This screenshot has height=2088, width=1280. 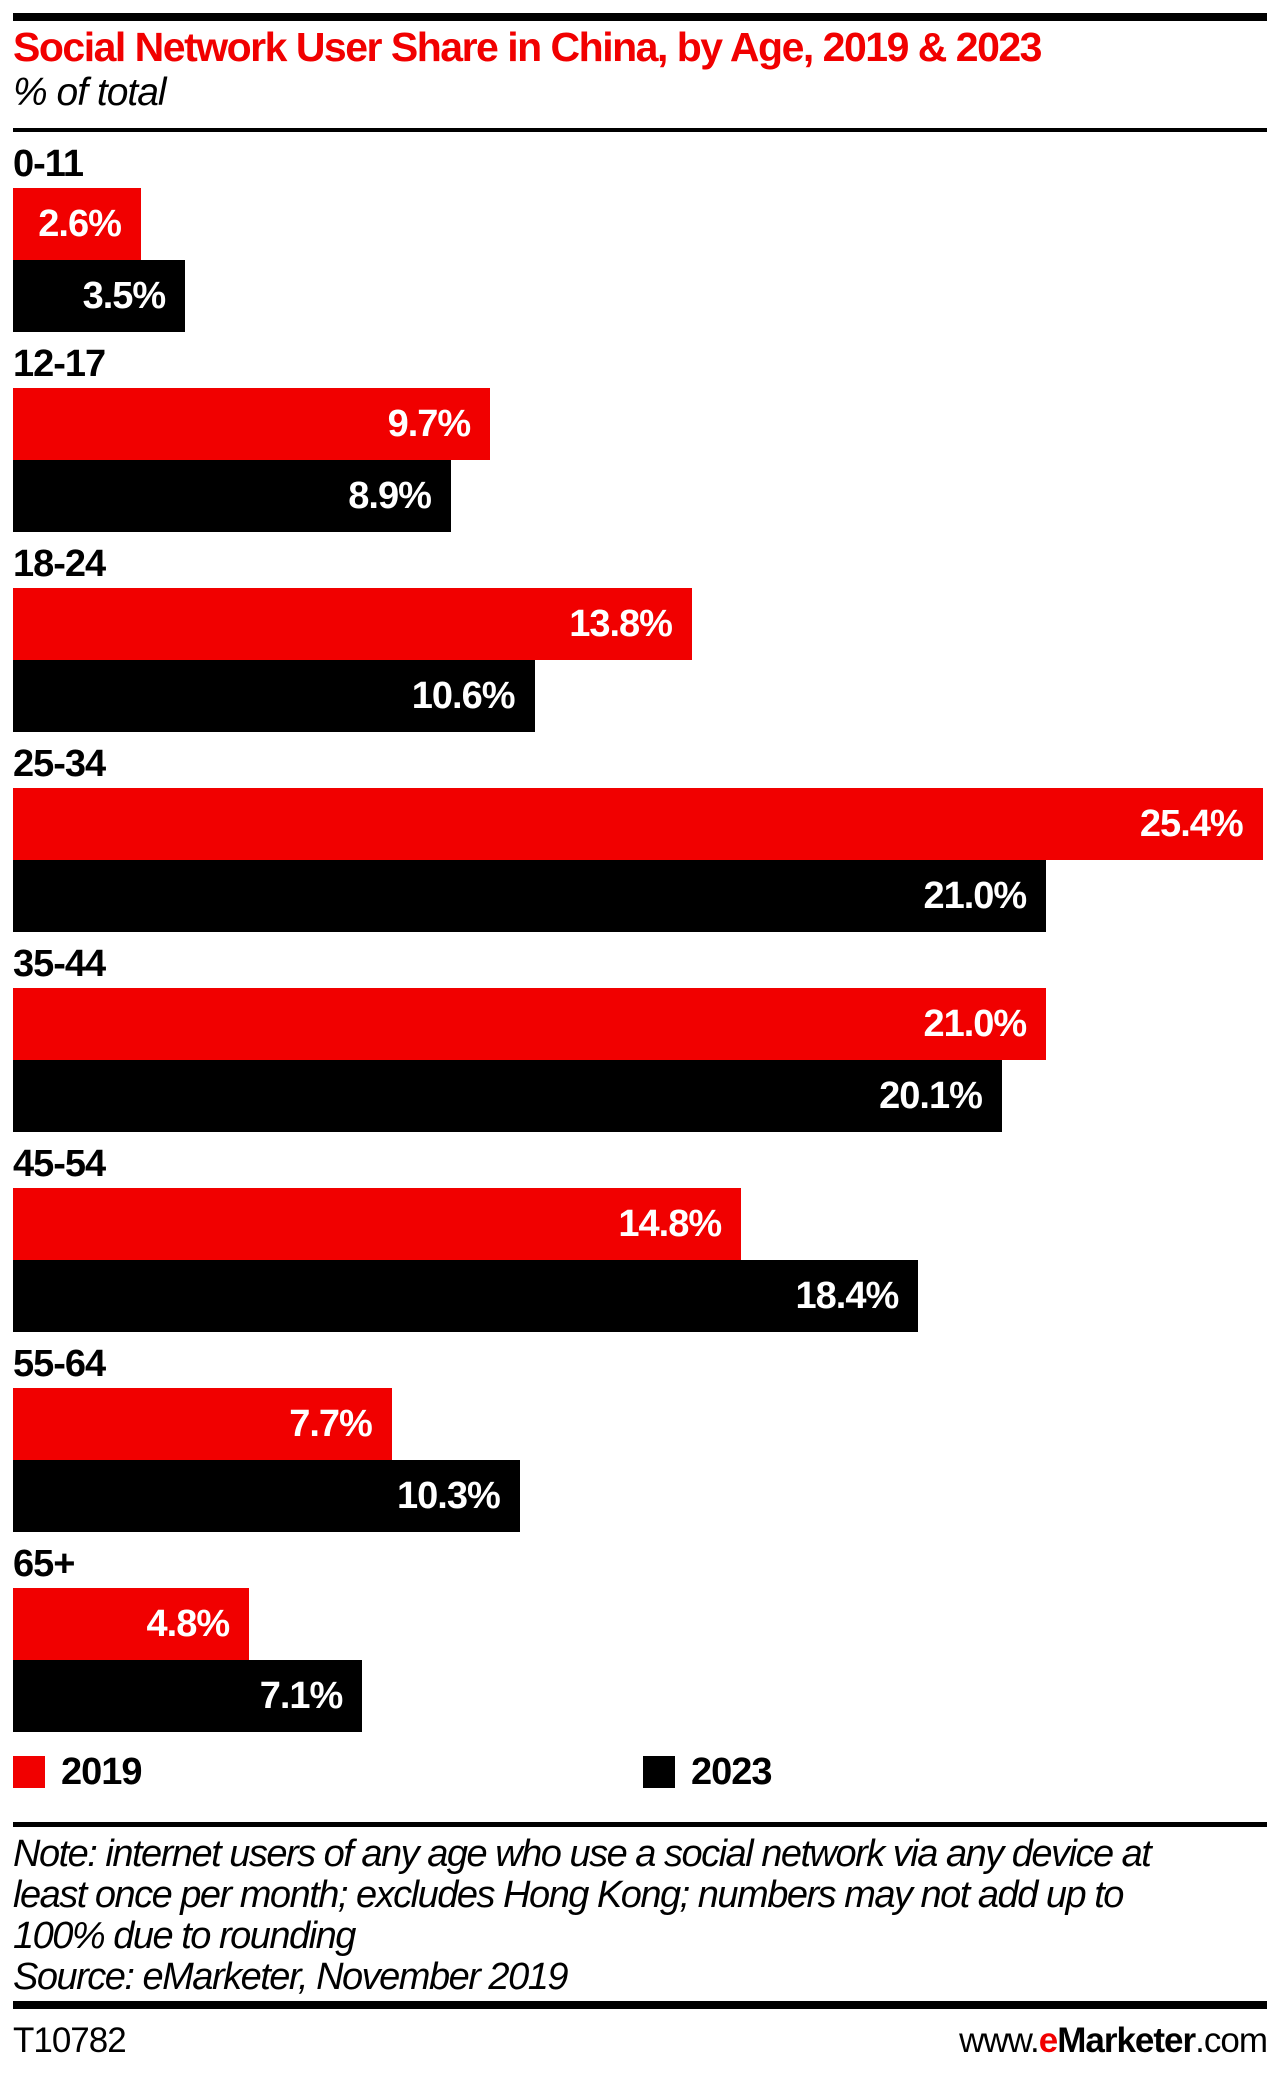 What do you see at coordinates (59, 764) in the screenshot?
I see `age-group-label: 25-34` at bounding box center [59, 764].